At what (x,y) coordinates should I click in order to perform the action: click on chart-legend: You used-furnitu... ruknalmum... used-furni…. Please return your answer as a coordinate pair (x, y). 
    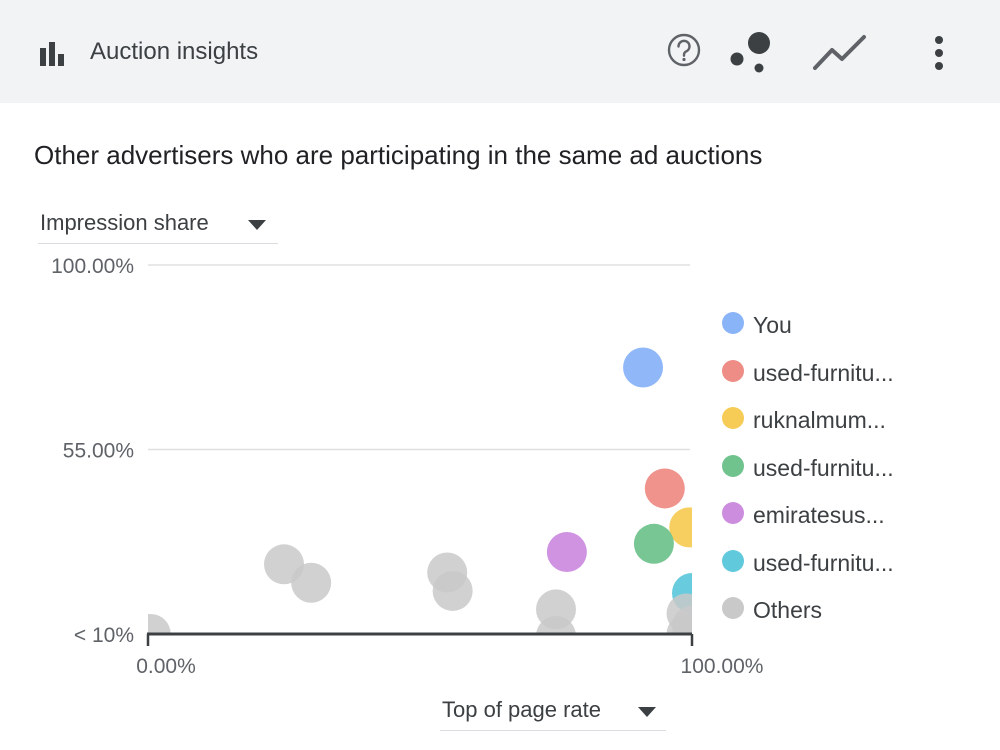
    Looking at the image, I should click on (858, 474).